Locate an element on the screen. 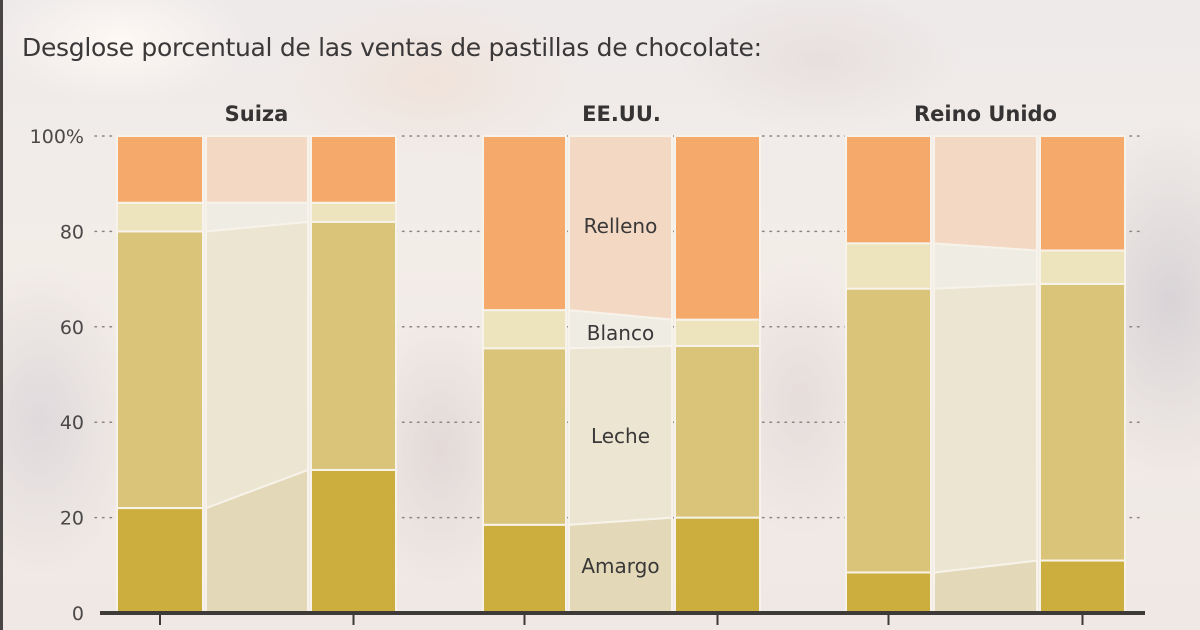 This screenshot has height=630, width=1200. bar-segment-suiza-2-amargo is located at coordinates (353, 541).